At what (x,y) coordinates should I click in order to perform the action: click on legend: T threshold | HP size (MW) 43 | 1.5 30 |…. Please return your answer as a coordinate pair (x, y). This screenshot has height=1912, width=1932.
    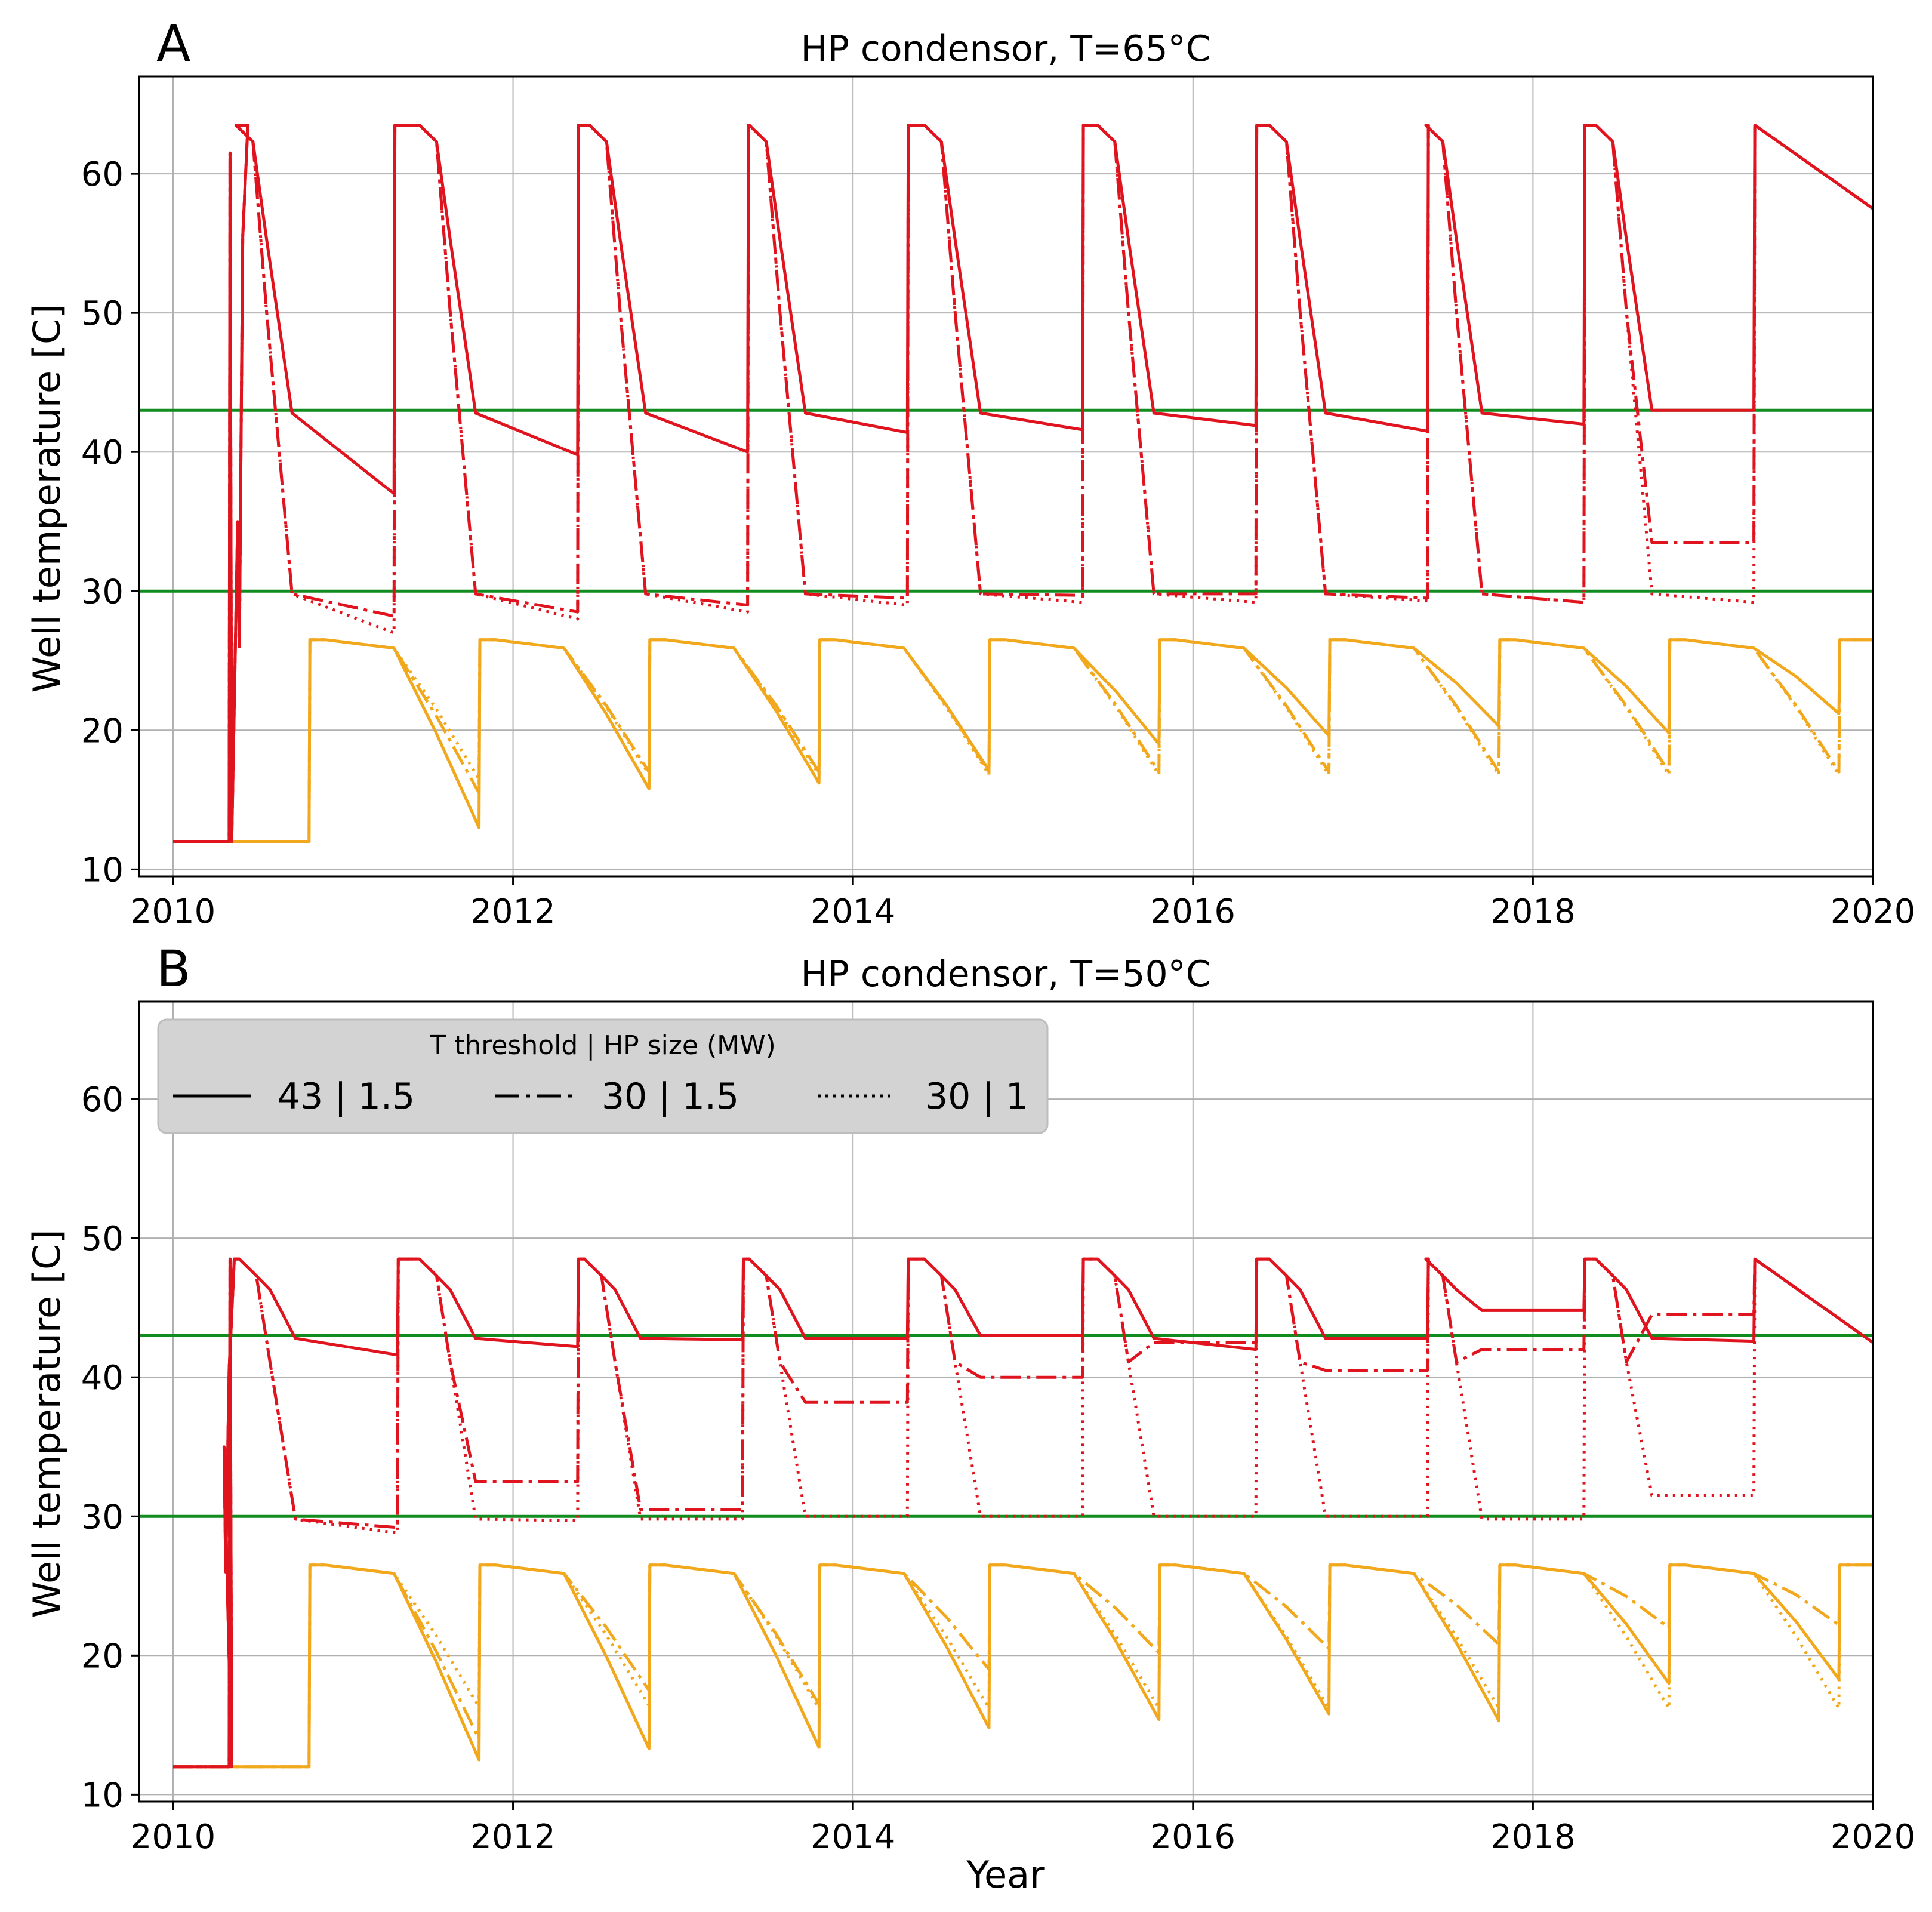
    Looking at the image, I should click on (603, 1076).